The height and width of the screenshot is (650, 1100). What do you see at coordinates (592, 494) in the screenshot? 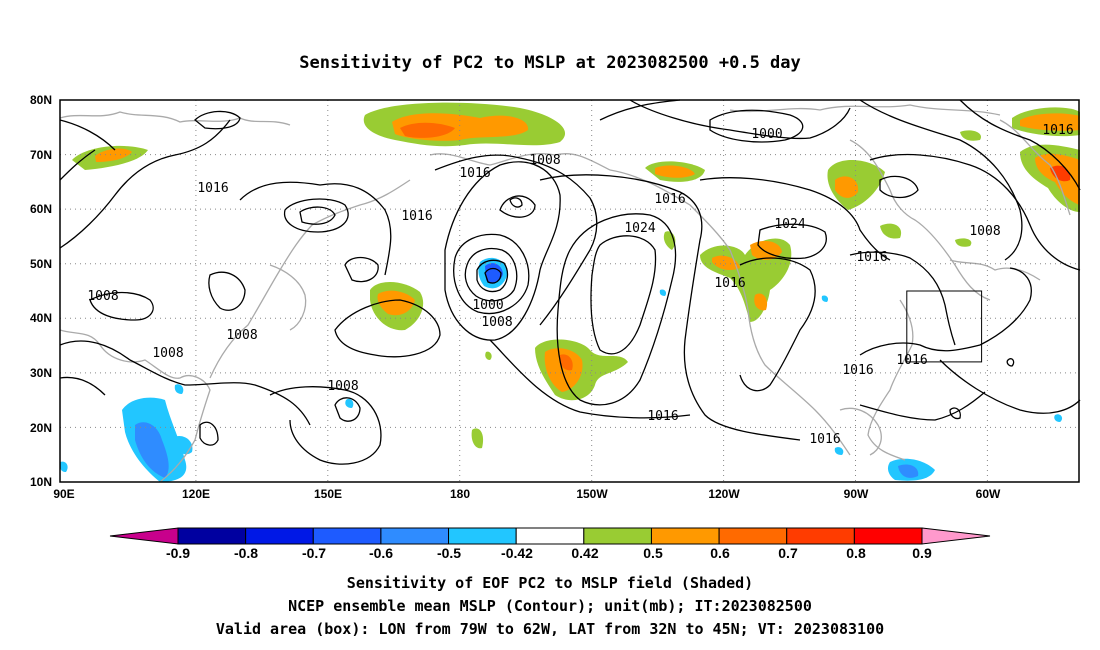
I see `lon-label: 150W` at bounding box center [592, 494].